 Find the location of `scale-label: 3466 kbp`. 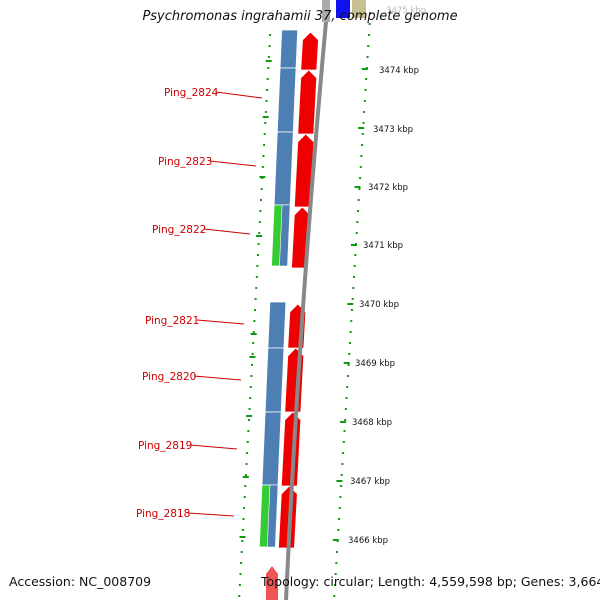

scale-label: 3466 kbp is located at coordinates (368, 541).